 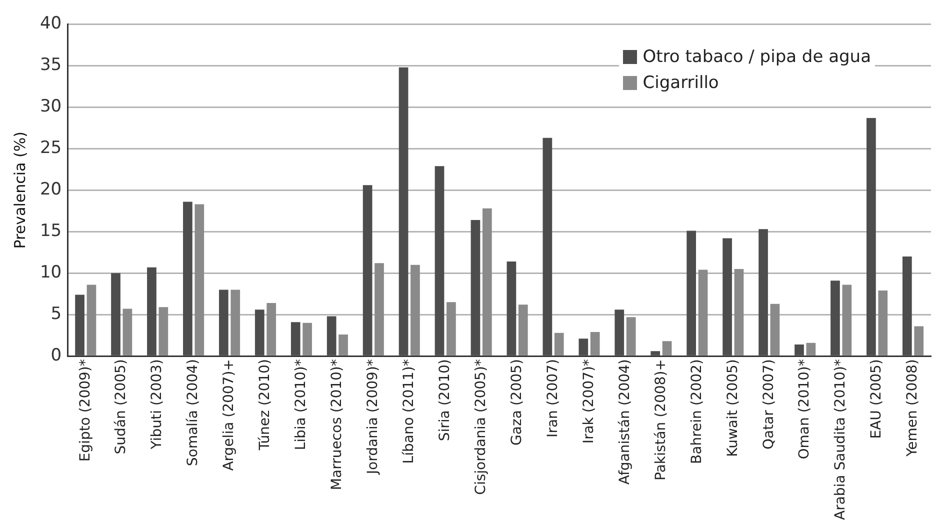 I want to click on y-tick-label: 25, so click(x=51, y=148).